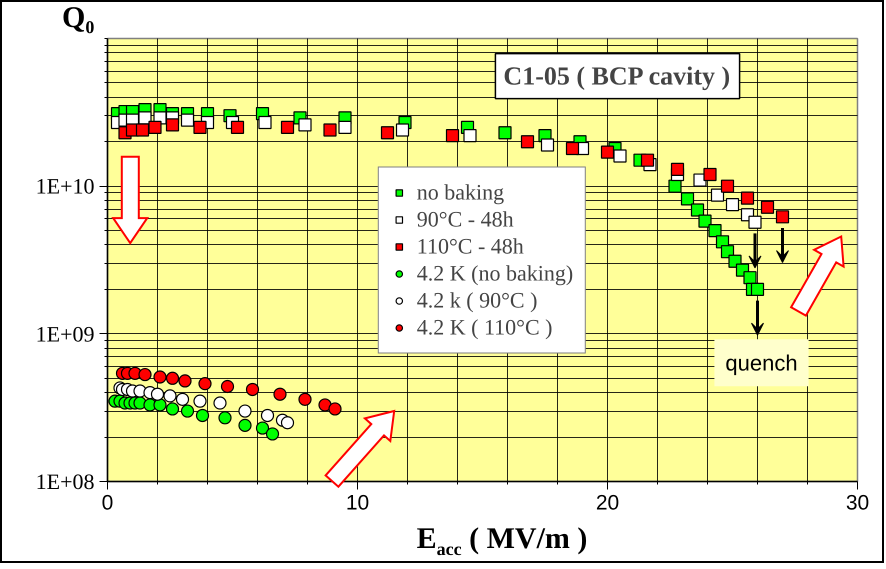 The width and height of the screenshot is (886, 569). I want to click on y-axis-title: Q₀, so click(78, 17).